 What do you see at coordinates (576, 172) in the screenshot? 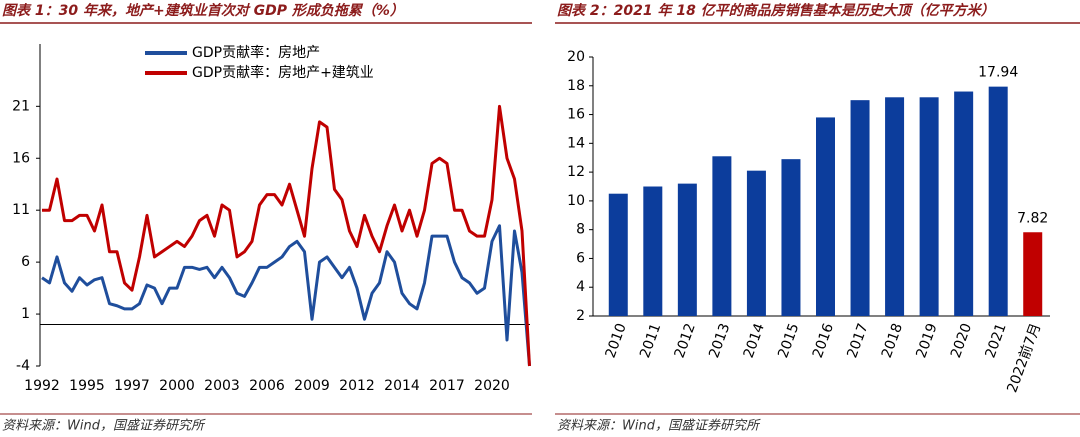
I see `y-tick-label: 12` at bounding box center [576, 172].